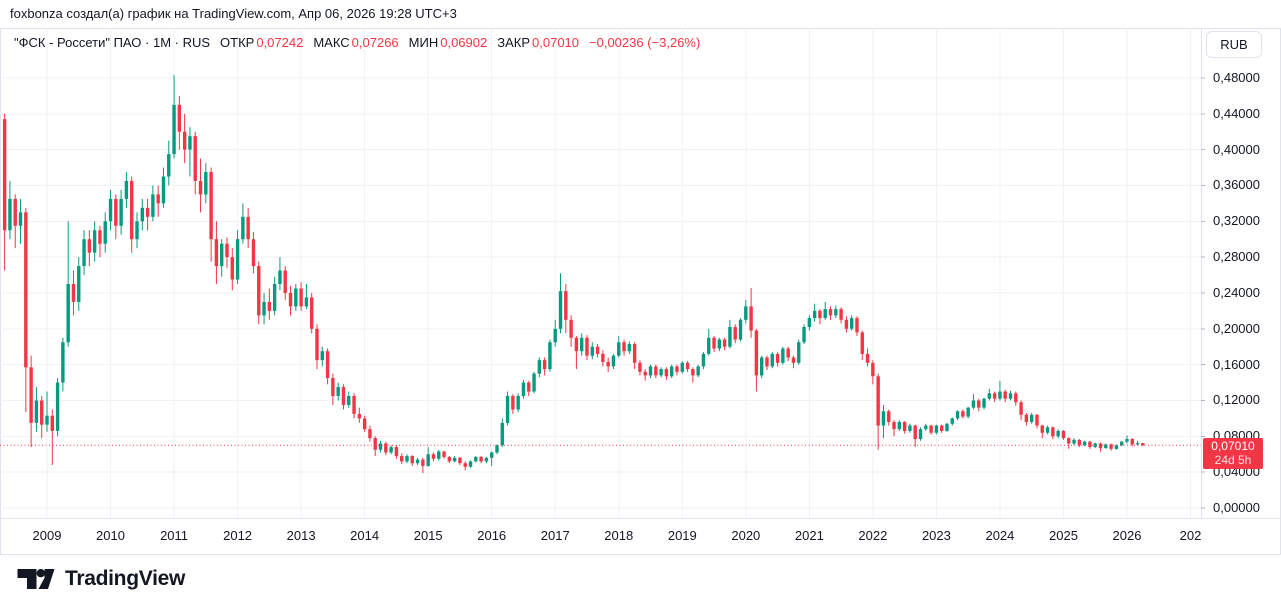 The image size is (1281, 613). I want to click on open-value: 0,07242, so click(280, 42).